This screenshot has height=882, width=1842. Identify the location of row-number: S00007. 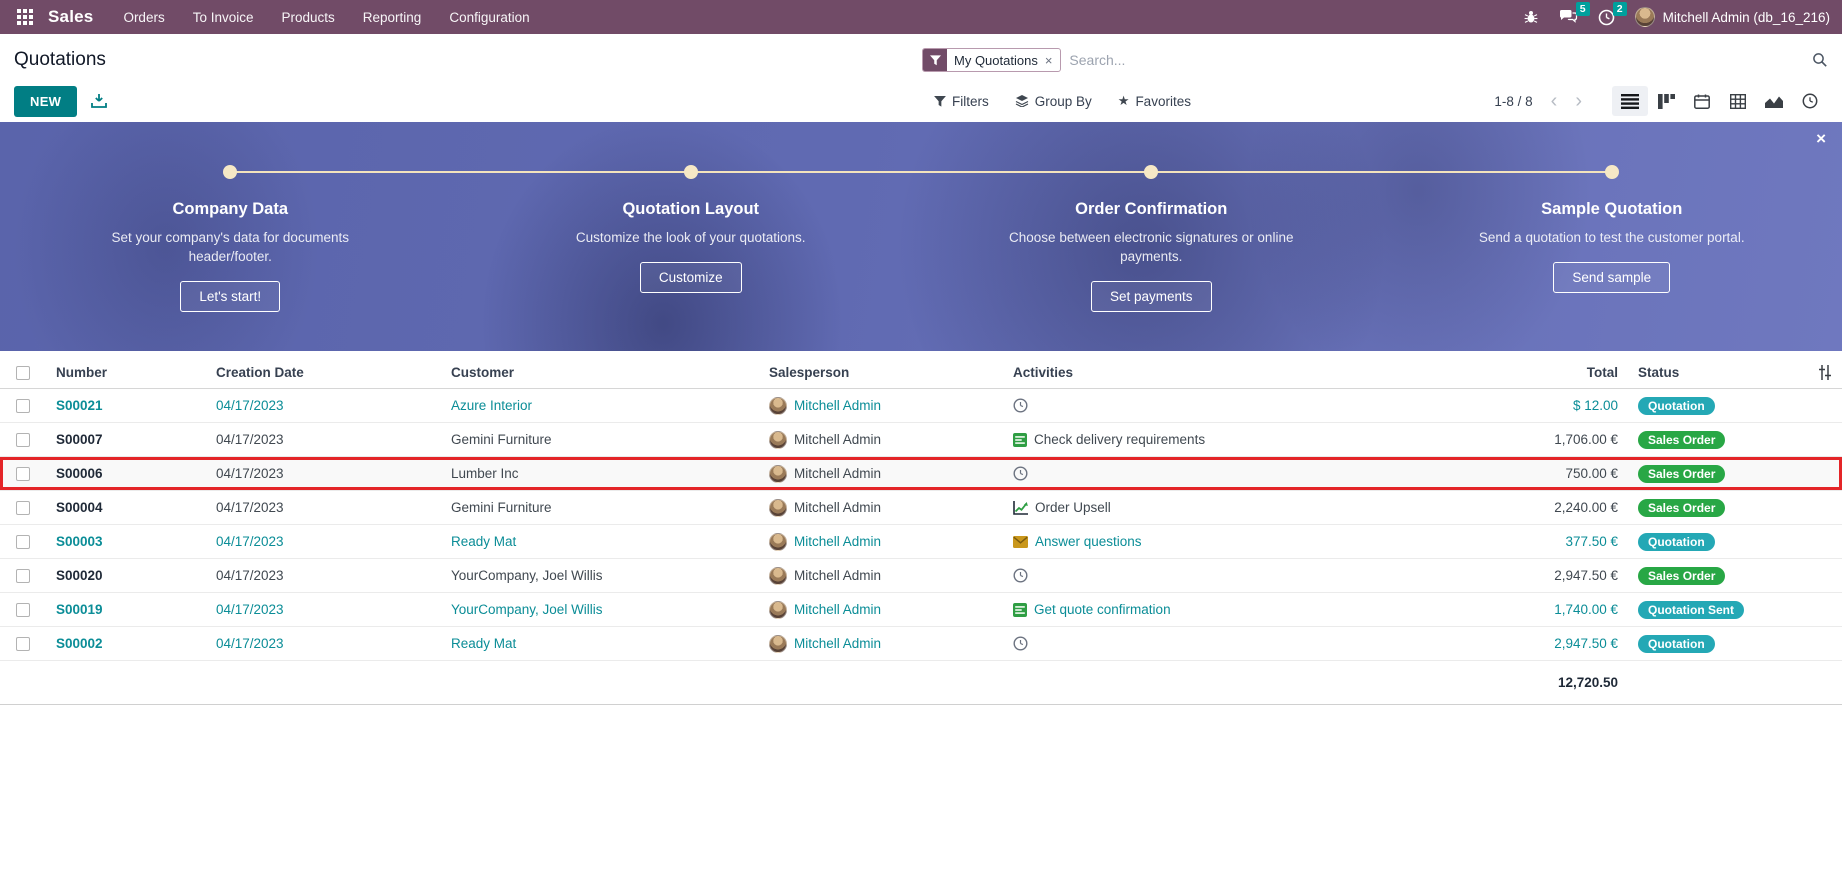
(79, 439).